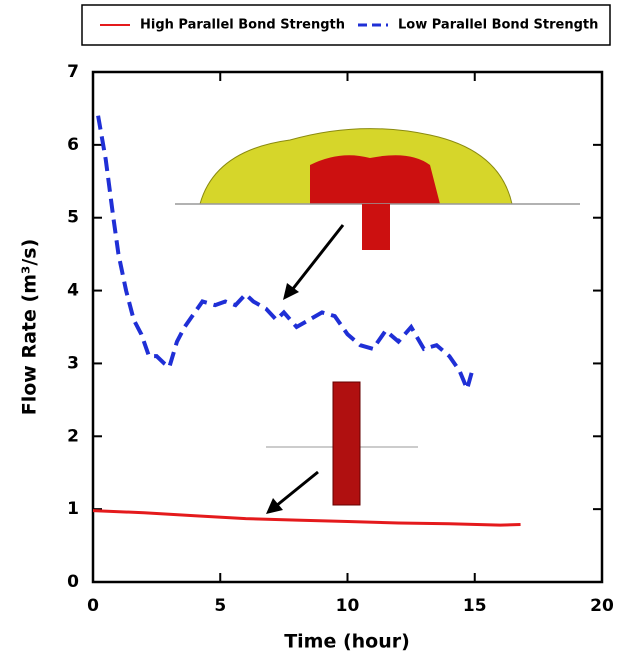  What do you see at coordinates (347, 642) in the screenshot?
I see `x-axis-label: Time (hour)` at bounding box center [347, 642].